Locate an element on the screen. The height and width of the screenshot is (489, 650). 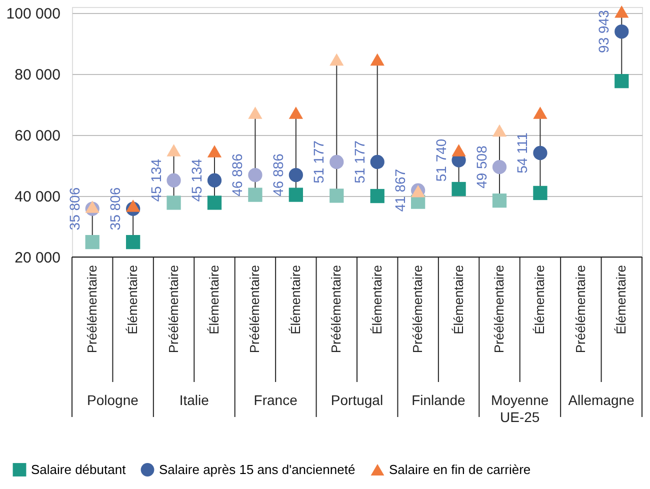
text: Moyenne UE-25 is located at coordinates (520, 408).